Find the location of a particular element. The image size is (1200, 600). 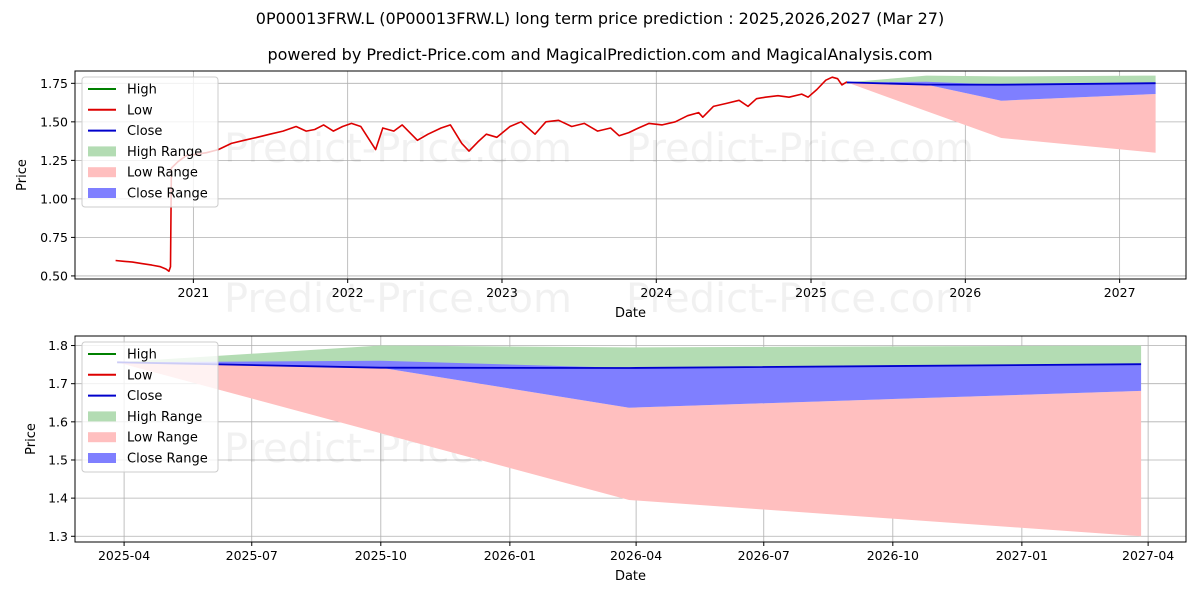

y-tick-label: 0.50 is located at coordinates (54, 275).